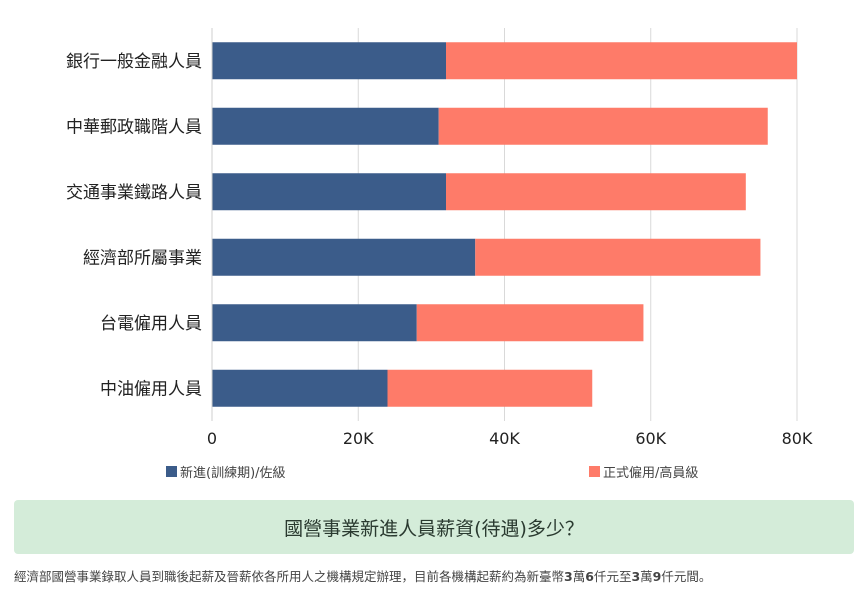 The image size is (868, 598). What do you see at coordinates (358, 438) in the screenshot?
I see `x-tick-label-1: 20K` at bounding box center [358, 438].